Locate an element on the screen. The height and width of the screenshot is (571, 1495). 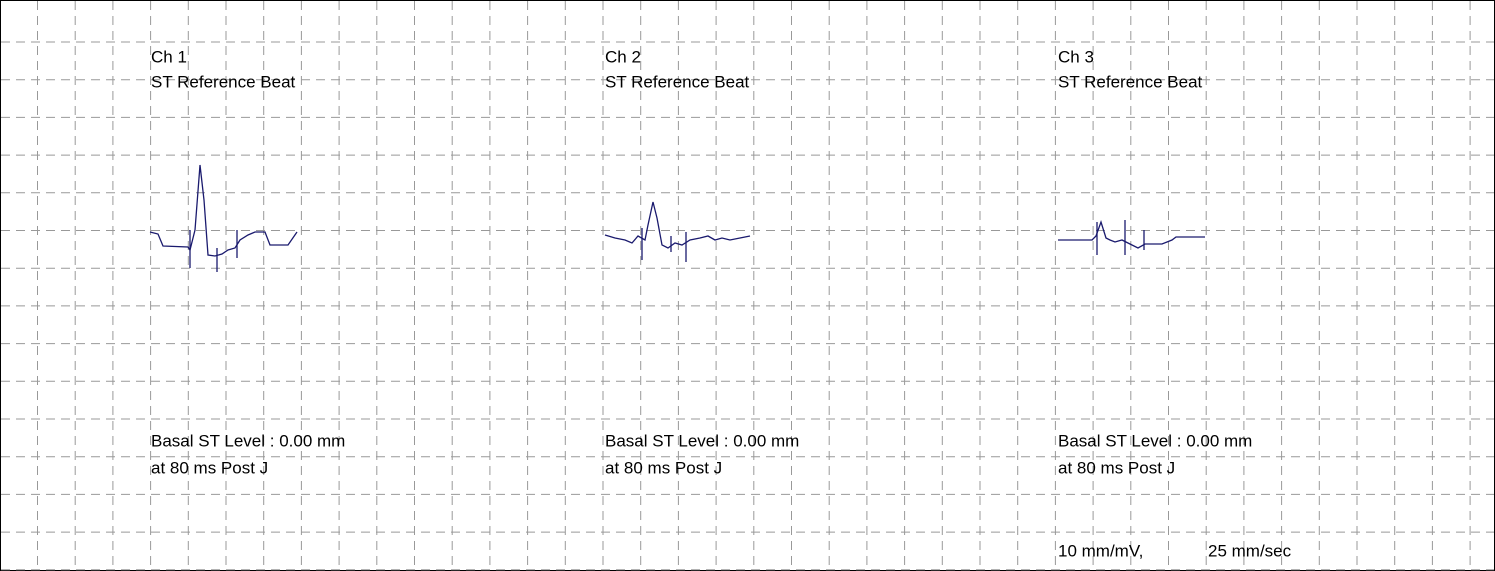
gain: 10 mm/mV, is located at coordinates (1100, 550).